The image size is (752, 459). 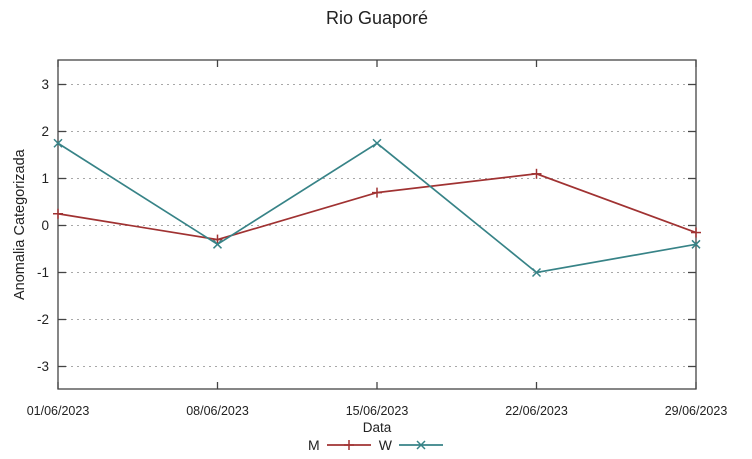 I want to click on legend-label-w: W, so click(x=385, y=445).